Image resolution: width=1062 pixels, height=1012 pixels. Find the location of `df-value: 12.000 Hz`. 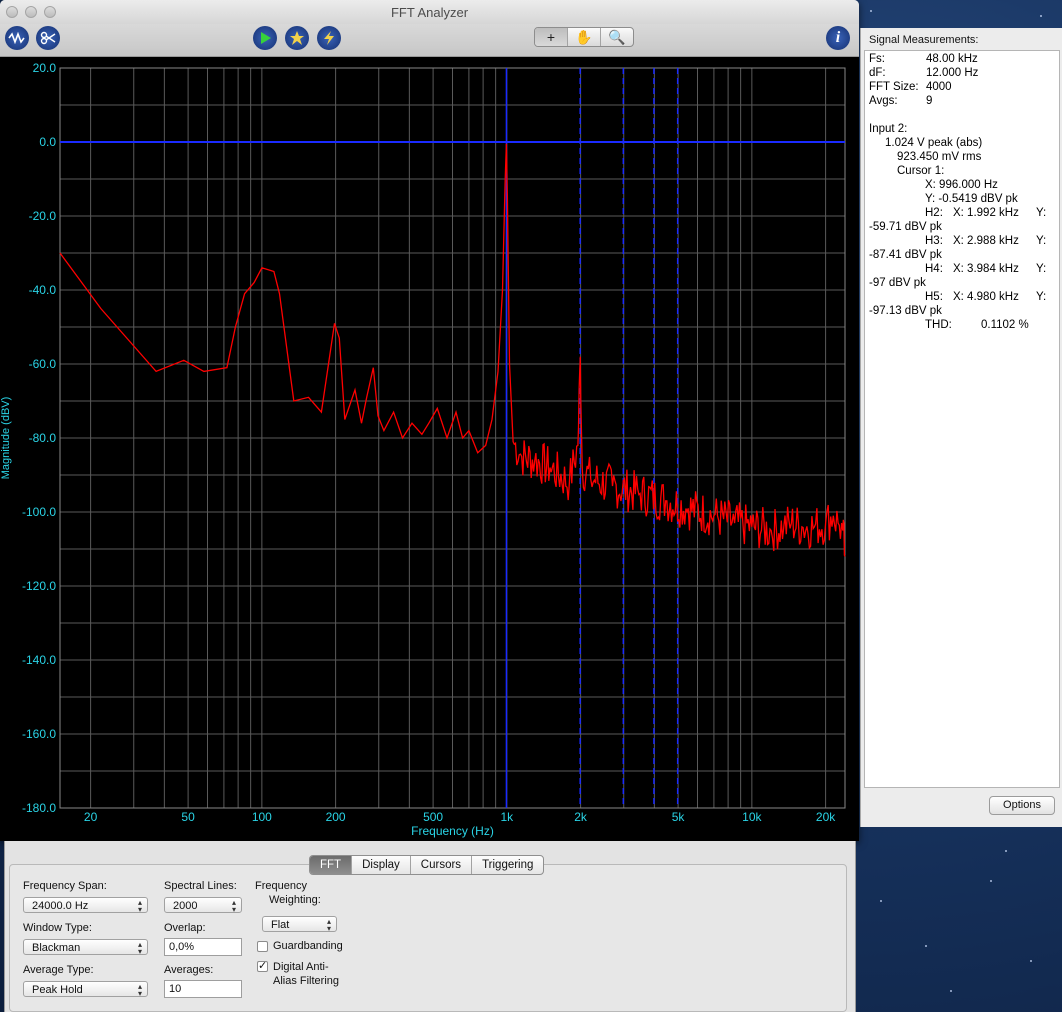

df-value: 12.000 Hz is located at coordinates (952, 73).